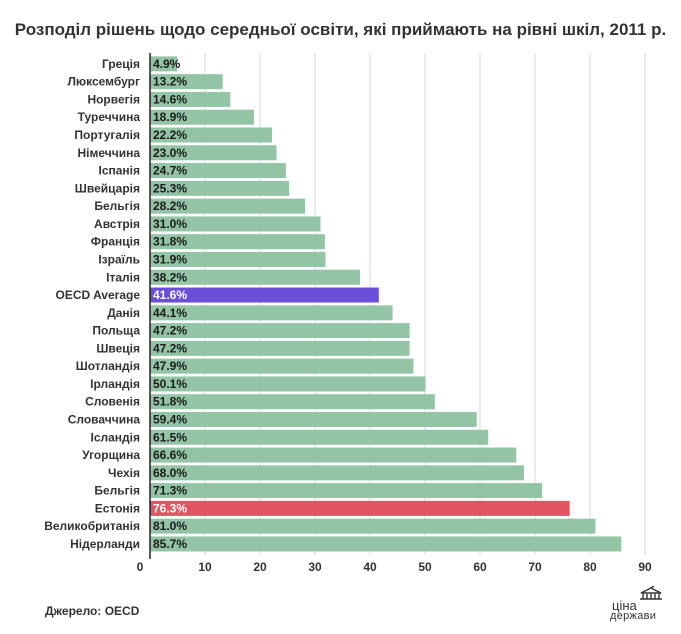 This screenshot has height=634, width=681. What do you see at coordinates (92, 611) in the screenshot?
I see `source-note: Джерело: OECD` at bounding box center [92, 611].